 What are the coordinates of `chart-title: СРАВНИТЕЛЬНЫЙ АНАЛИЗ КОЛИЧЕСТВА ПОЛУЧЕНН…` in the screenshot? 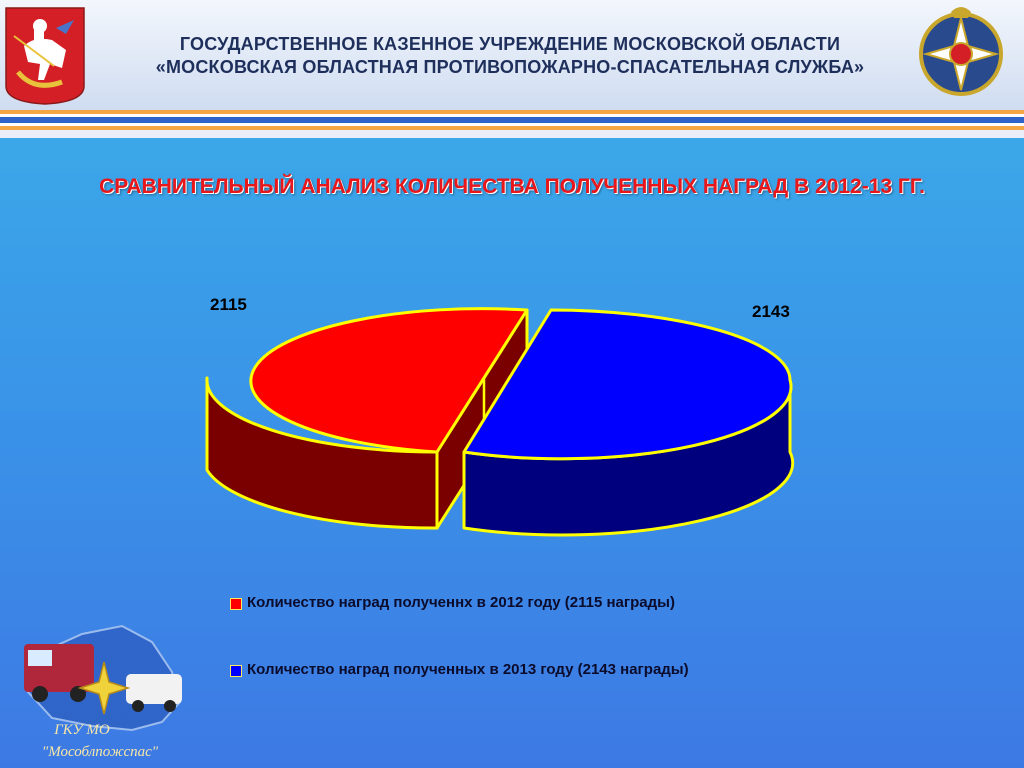 It's located at (512, 186).